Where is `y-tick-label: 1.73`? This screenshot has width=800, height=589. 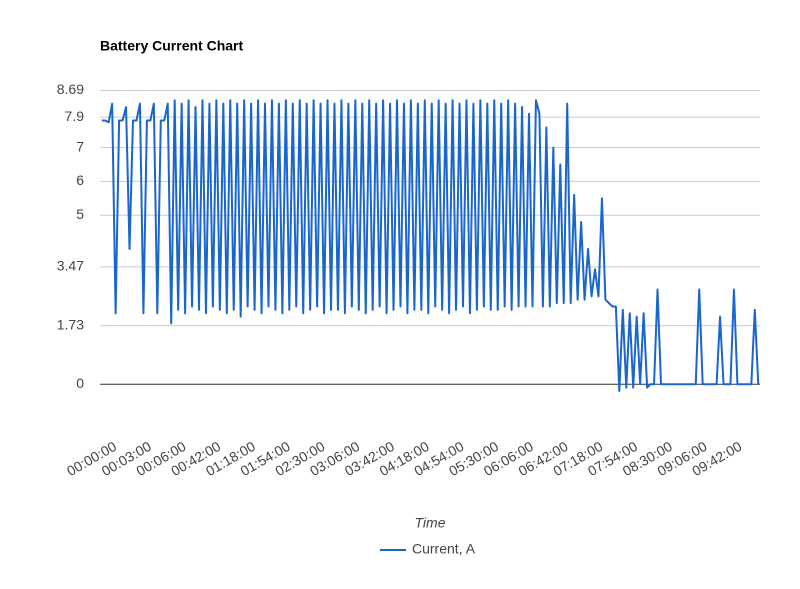 y-tick-label: 1.73 is located at coordinates (70, 324).